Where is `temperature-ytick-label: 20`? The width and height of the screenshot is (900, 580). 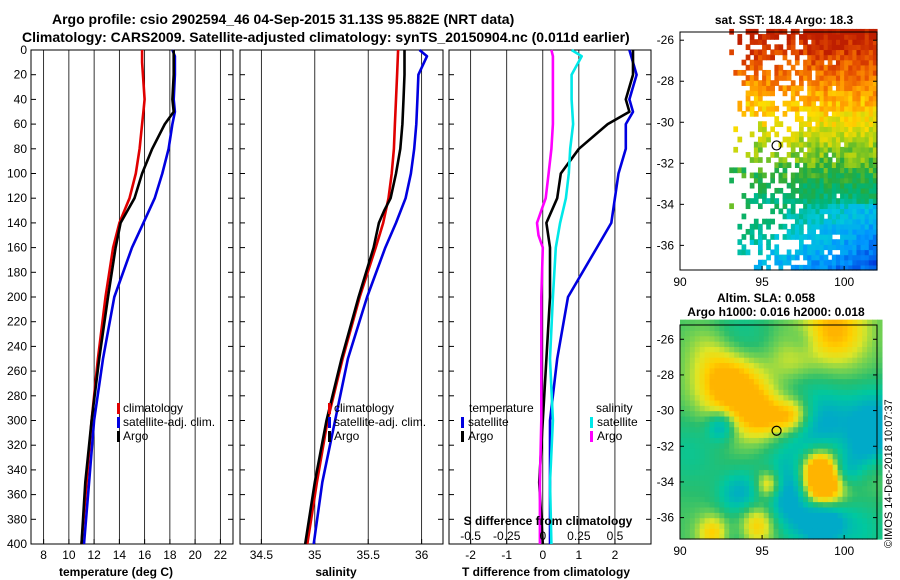
temperature-ytick-label: 20 is located at coordinates (21, 75).